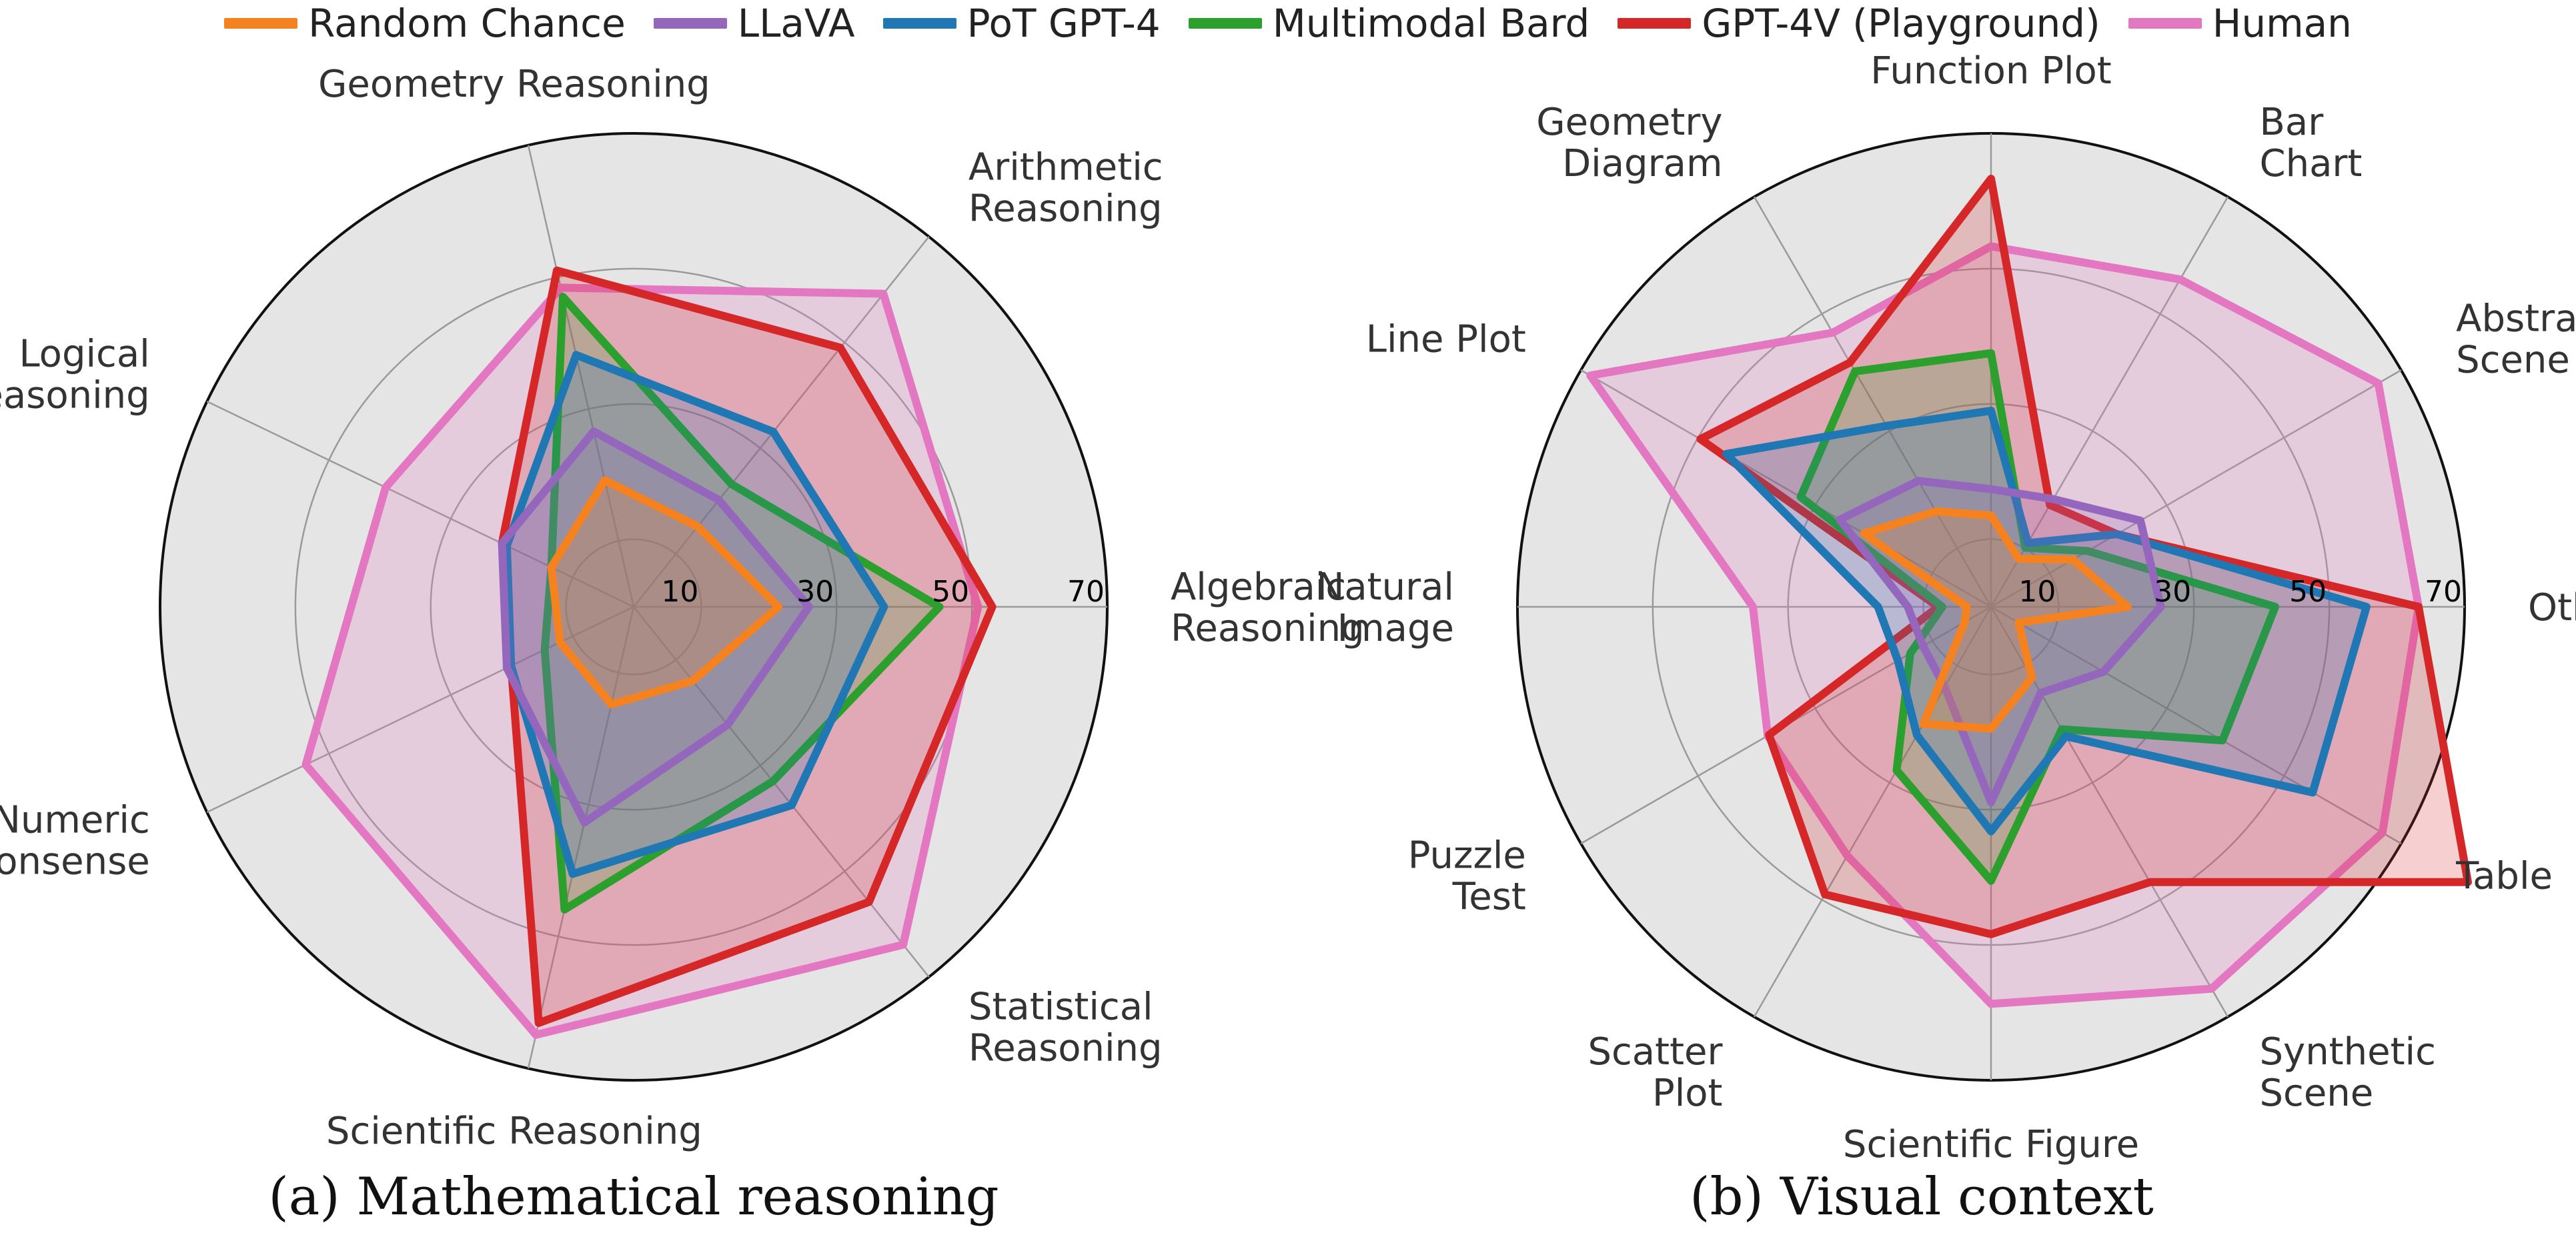  What do you see at coordinates (75, 862) in the screenshot?
I see `axis-label-line: Commonsense` at bounding box center [75, 862].